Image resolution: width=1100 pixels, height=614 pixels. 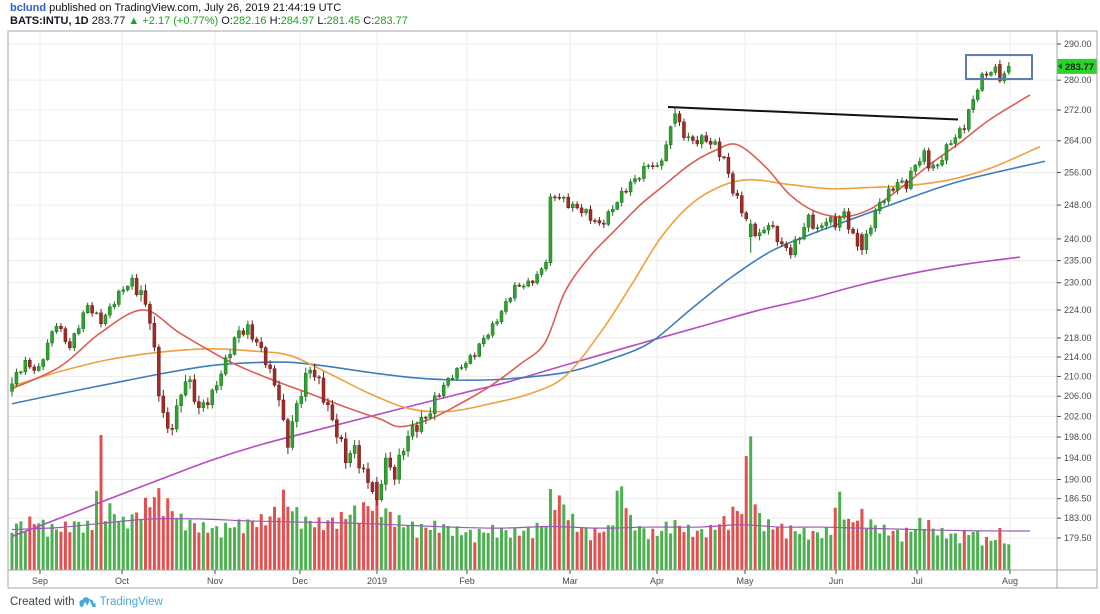 What do you see at coordinates (49, 21) in the screenshot?
I see `symbol-name: BATS:INTU, 1D` at bounding box center [49, 21].